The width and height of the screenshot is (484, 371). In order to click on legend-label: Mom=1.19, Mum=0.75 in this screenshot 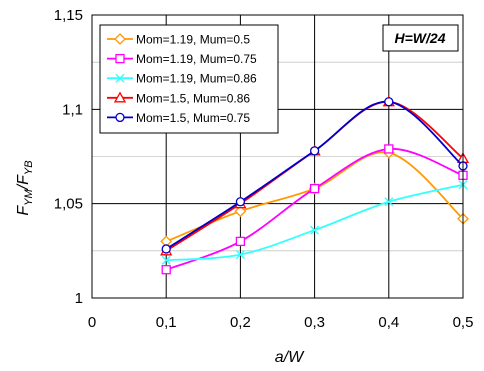, I will do `click(196, 59)`.